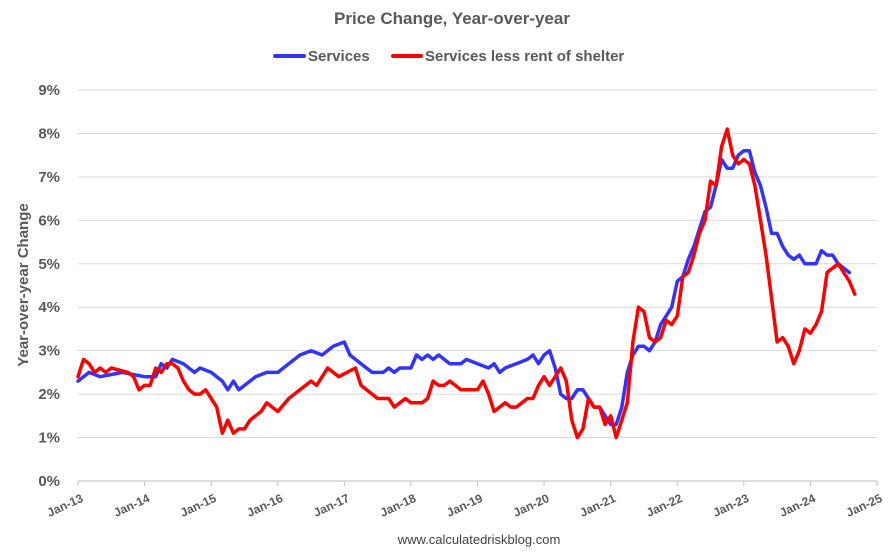 The height and width of the screenshot is (554, 894). What do you see at coordinates (331, 505) in the screenshot?
I see `x-tick-label: Jan-17` at bounding box center [331, 505].